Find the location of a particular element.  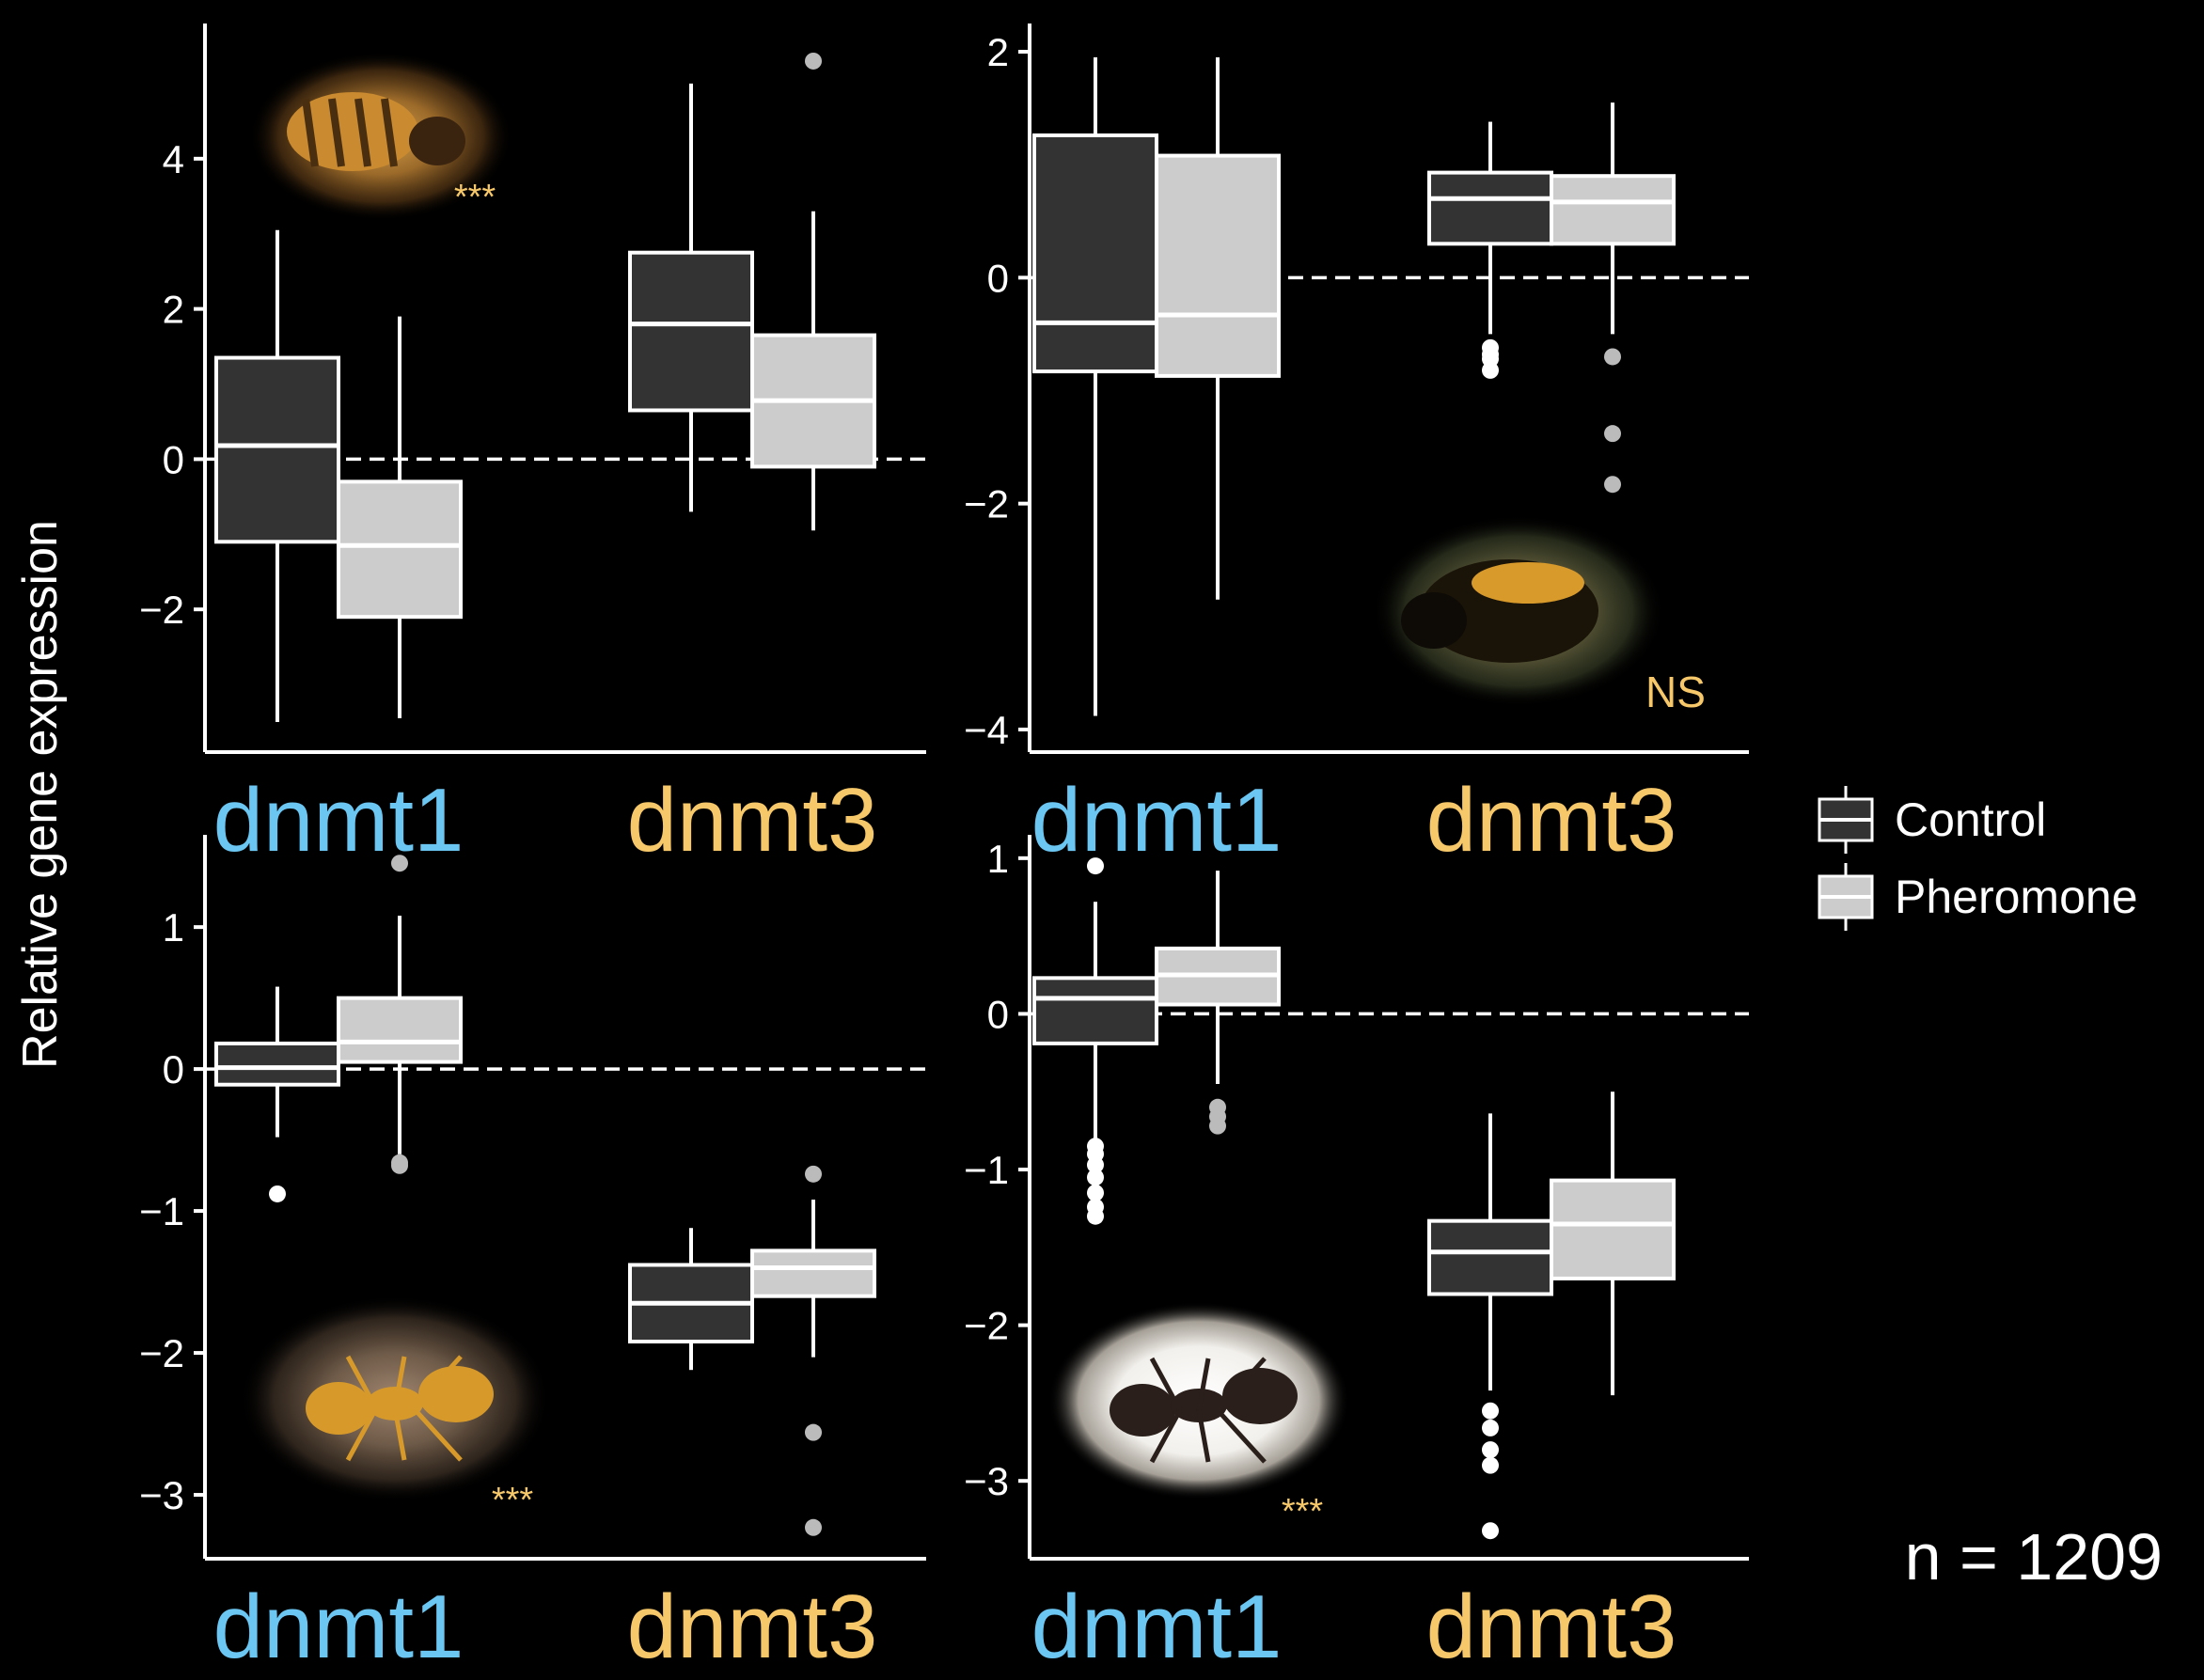

bumblebee-head is located at coordinates (1434, 621).